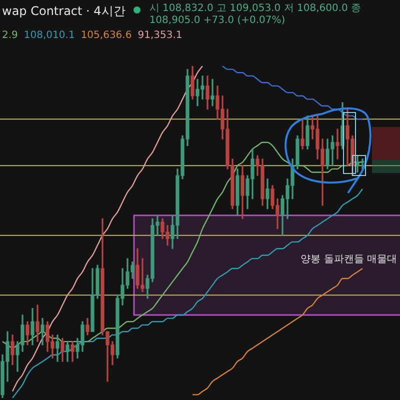 The image size is (400, 400). I want to click on text: 91,353.1, so click(160, 35).